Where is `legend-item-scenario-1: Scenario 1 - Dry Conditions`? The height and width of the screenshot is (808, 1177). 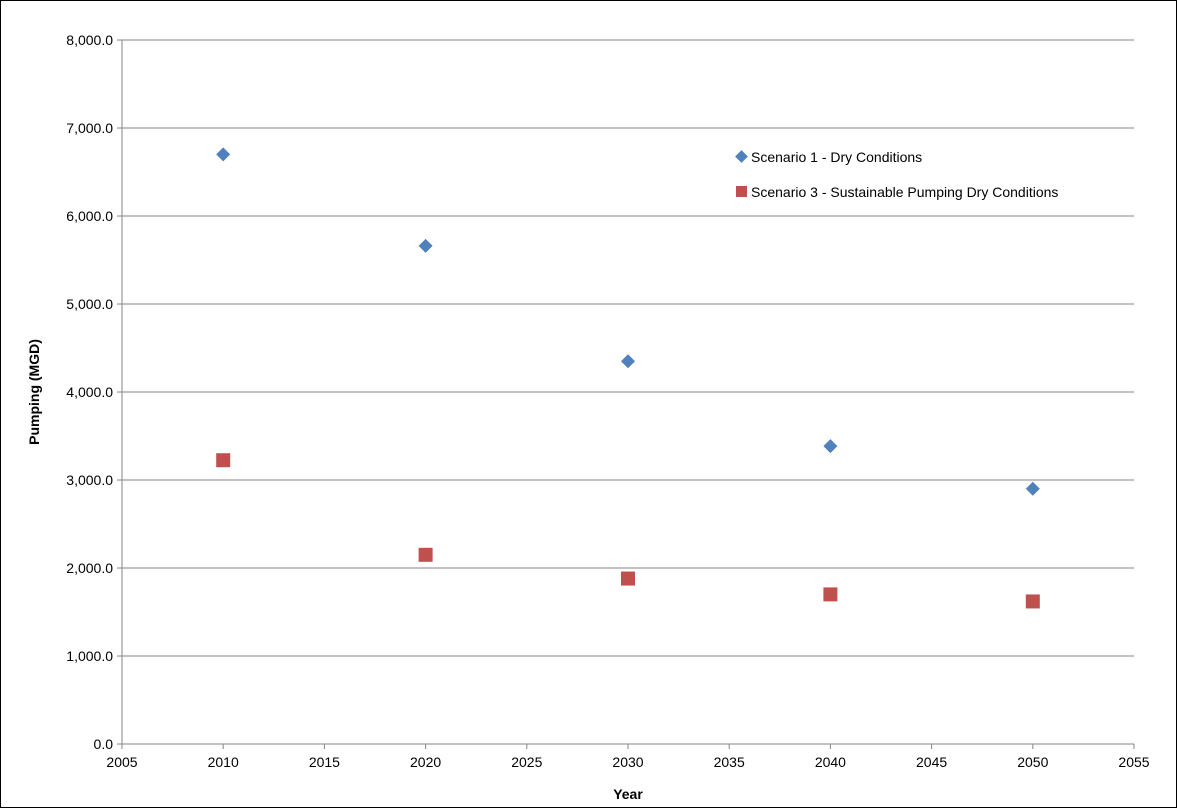 legend-item-scenario-1: Scenario 1 - Dry Conditions is located at coordinates (828, 157).